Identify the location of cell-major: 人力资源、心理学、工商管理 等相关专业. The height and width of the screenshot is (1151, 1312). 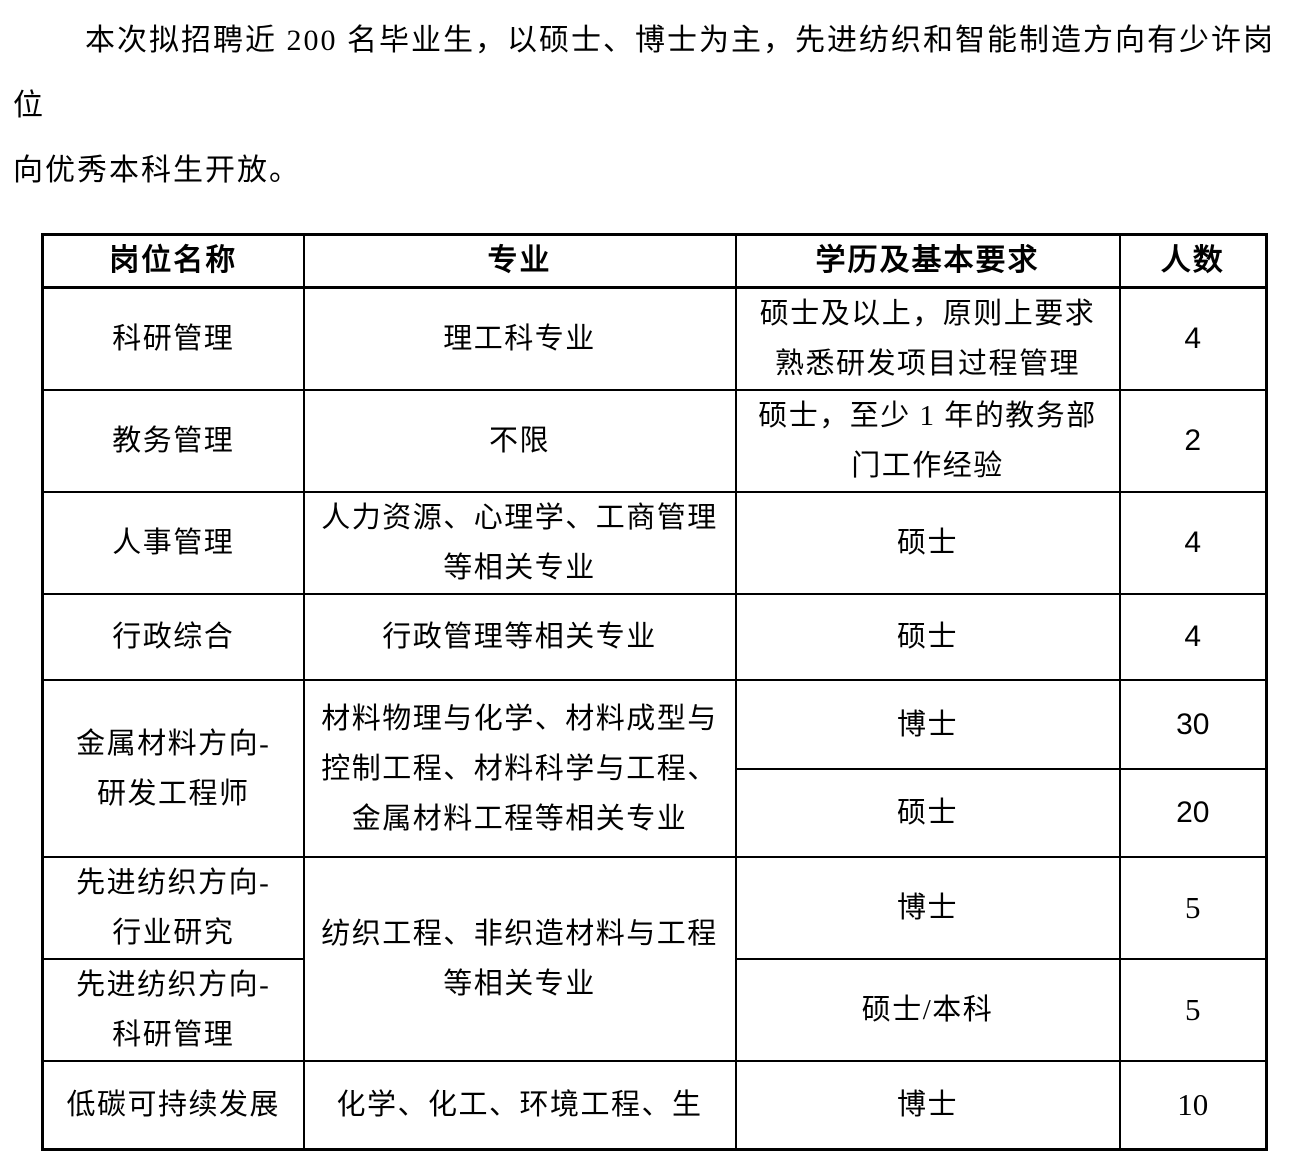
(519, 543).